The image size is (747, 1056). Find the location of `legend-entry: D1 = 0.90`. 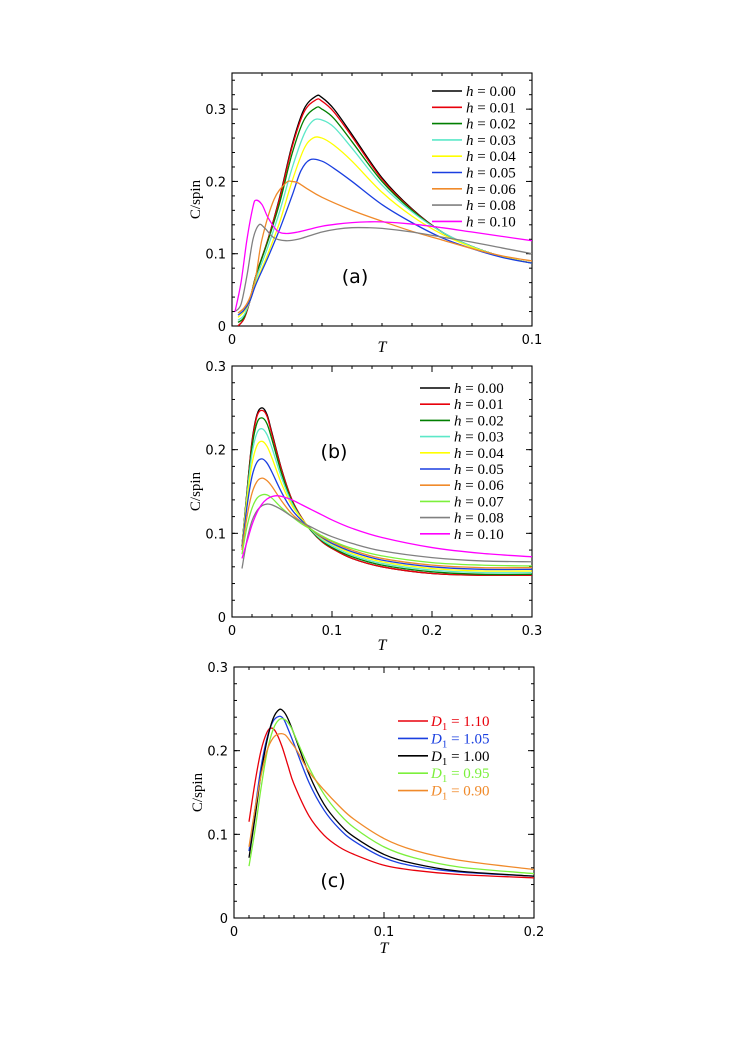

legend-entry: D1 = 0.90 is located at coordinates (460, 793).